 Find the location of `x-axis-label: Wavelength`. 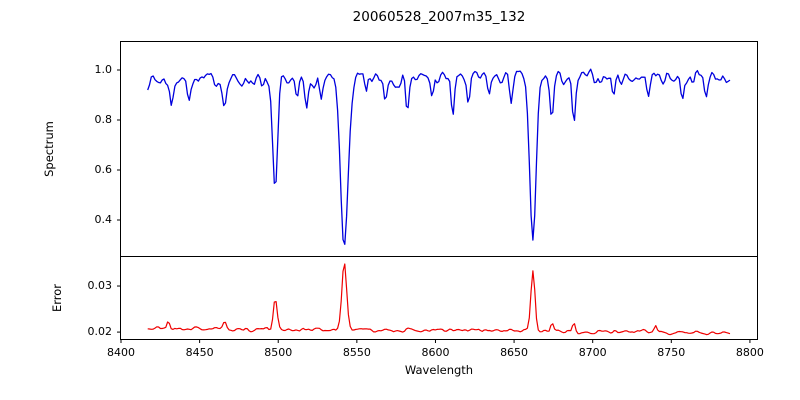

x-axis-label: Wavelength is located at coordinates (439, 370).